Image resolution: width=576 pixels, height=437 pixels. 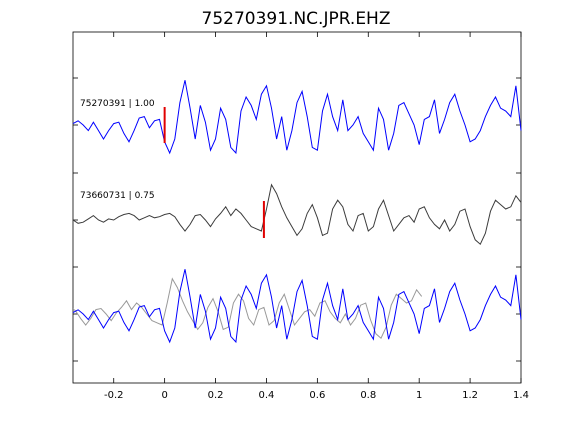 I want to click on trace-label-primary: 75270391 | 1.00, so click(x=117, y=104).